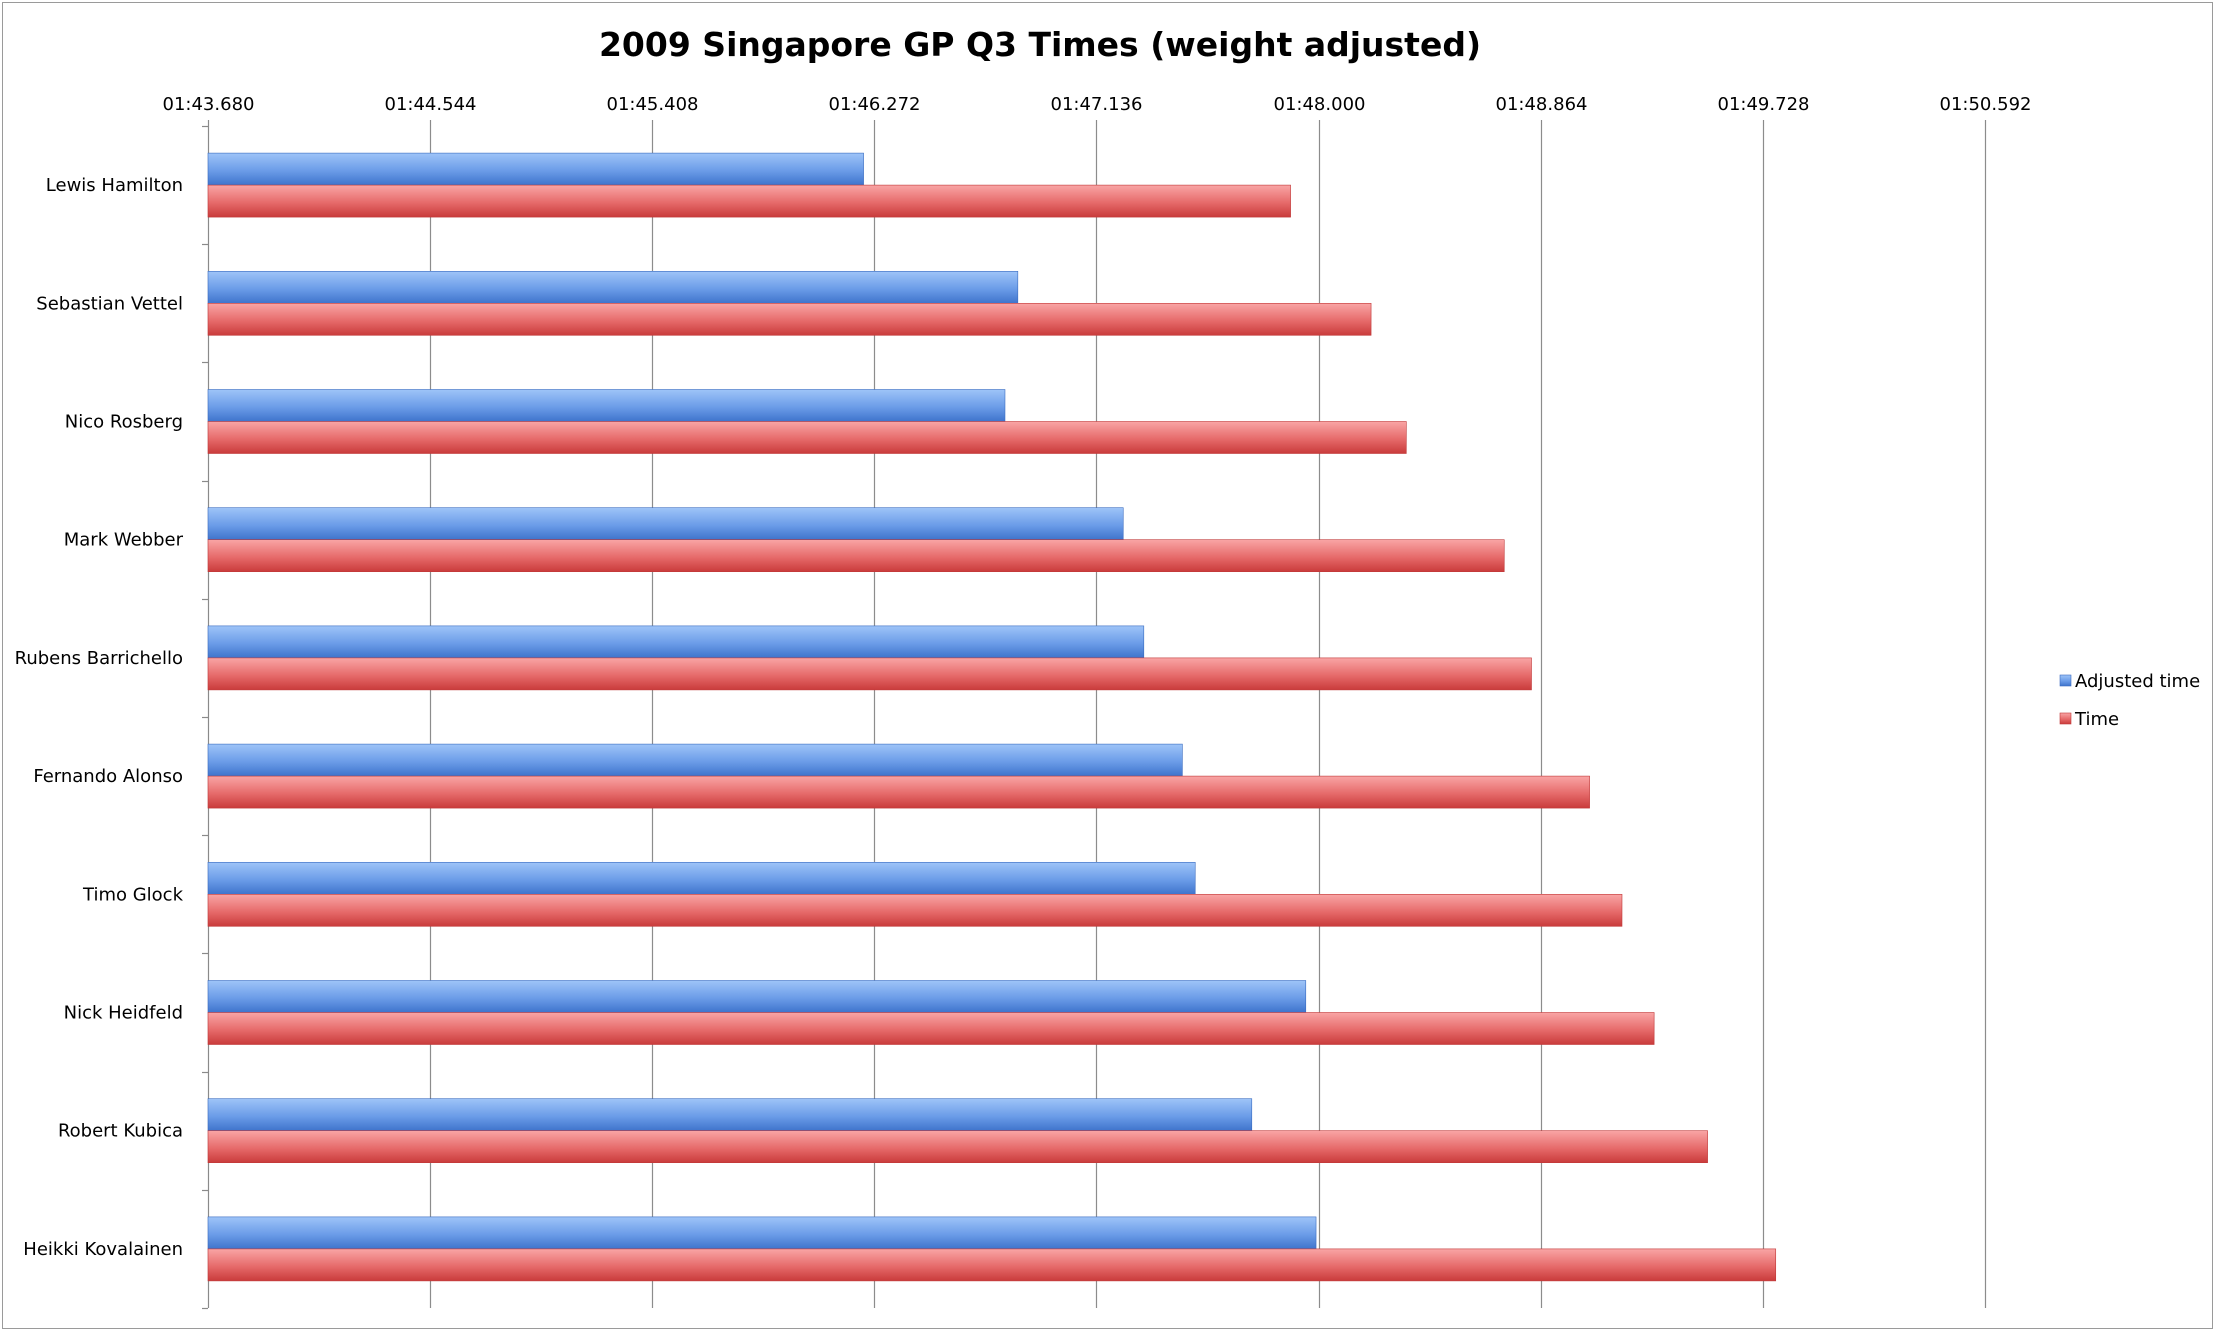 This screenshot has height=1333, width=2217. Describe the element at coordinates (1764, 104) in the screenshot. I see `x-tick-label: 01:49.728` at that location.